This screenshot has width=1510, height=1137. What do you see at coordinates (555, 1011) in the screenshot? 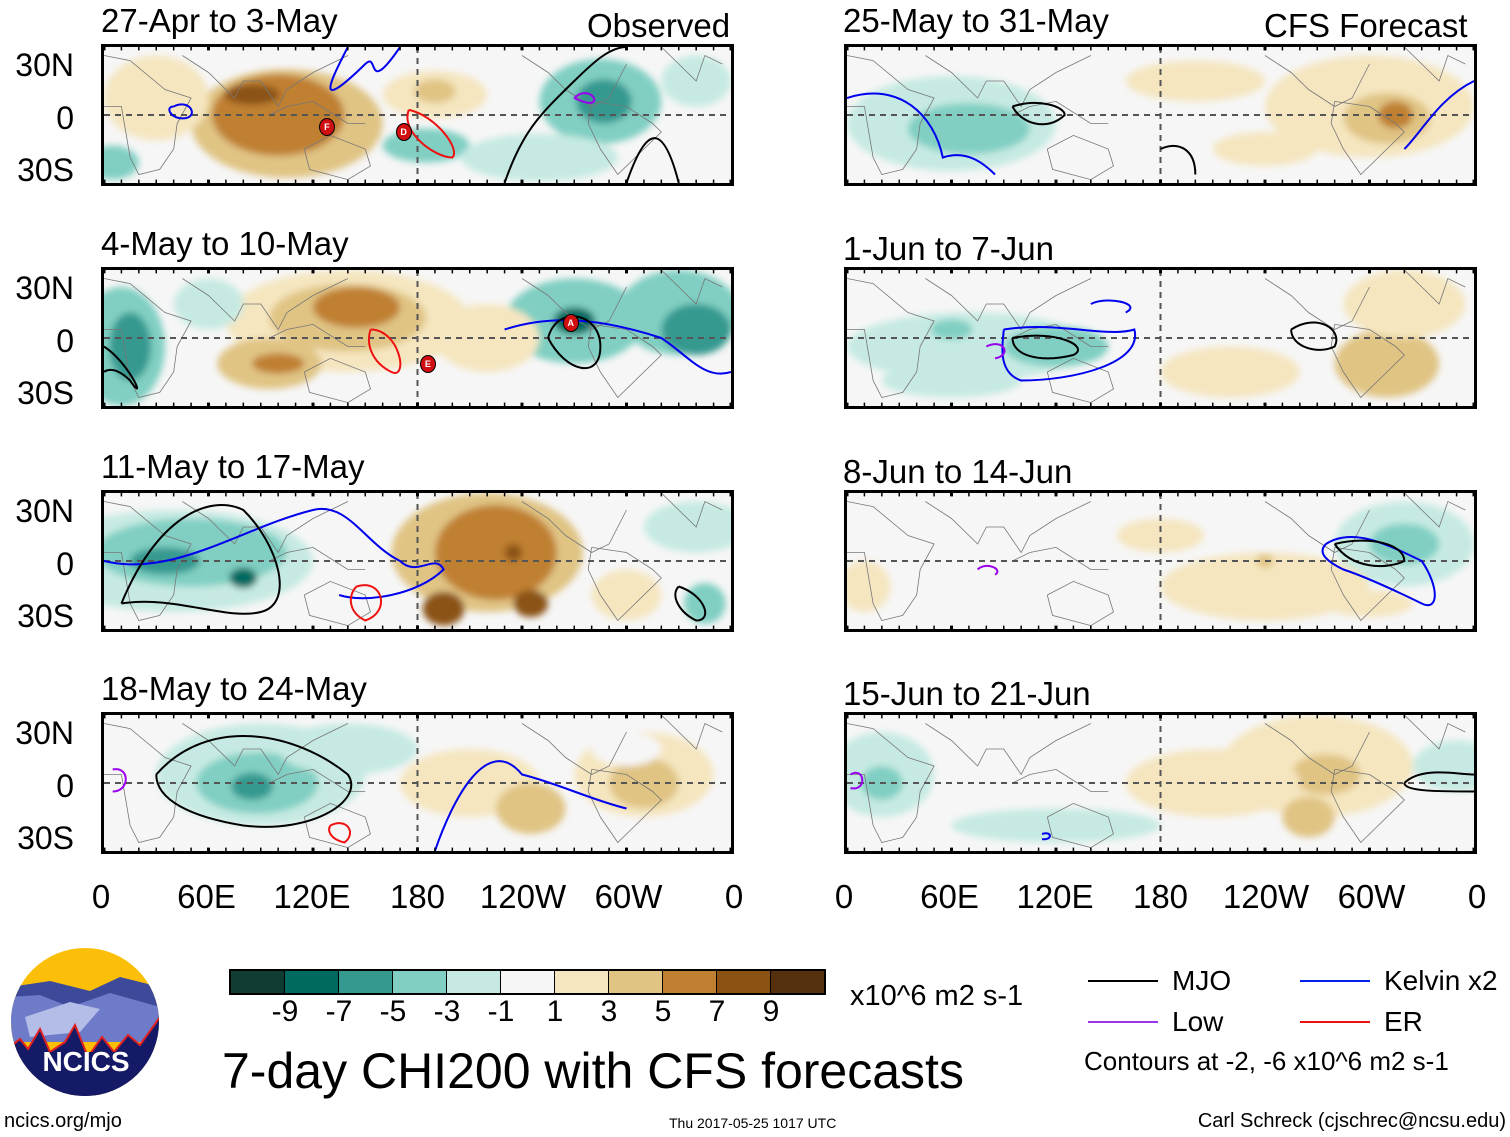
I see `colorbar-tick-label: 1` at bounding box center [555, 1011].